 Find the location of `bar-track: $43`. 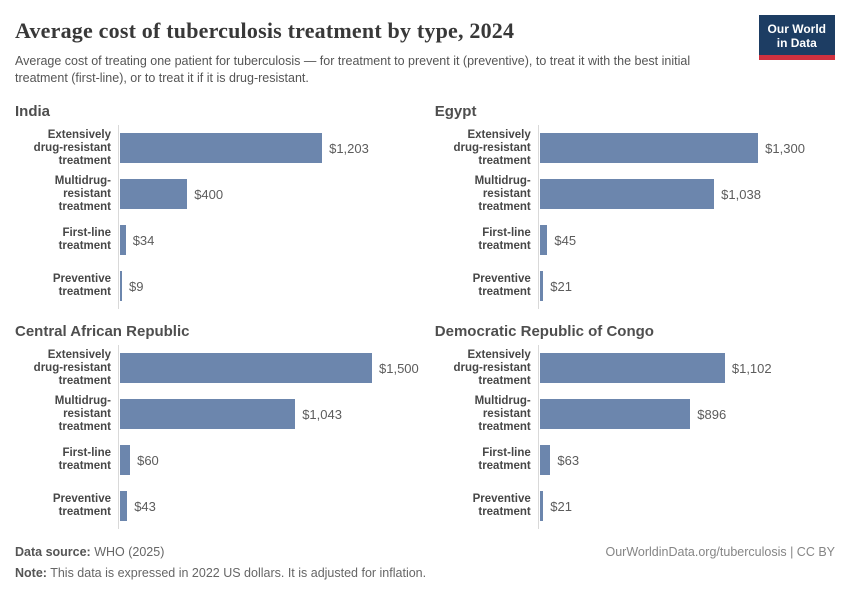

bar-track: $43 is located at coordinates (268, 506).